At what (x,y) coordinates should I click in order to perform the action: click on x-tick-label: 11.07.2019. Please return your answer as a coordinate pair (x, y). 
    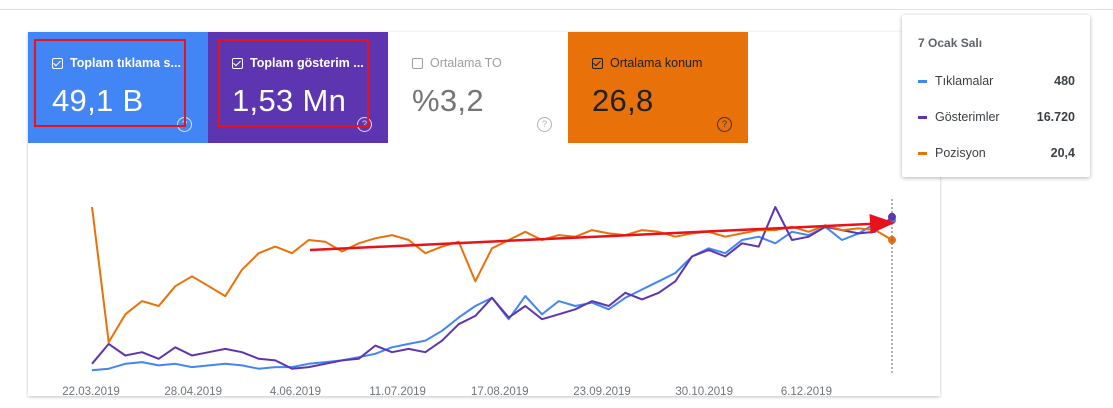
    Looking at the image, I should click on (397, 391).